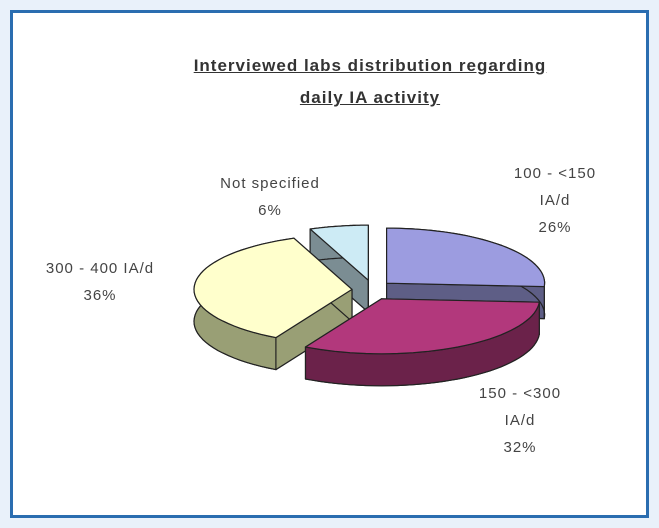  What do you see at coordinates (270, 210) in the screenshot?
I see `slice-value-label: 6%` at bounding box center [270, 210].